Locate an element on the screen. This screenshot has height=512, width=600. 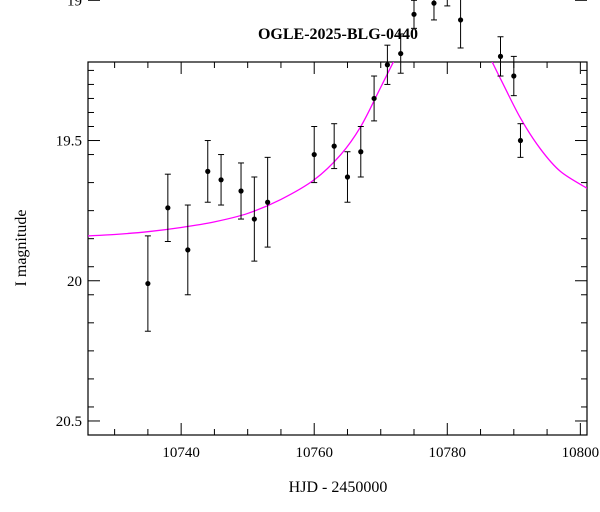
y-tick-label: 19.5 is located at coordinates (69, 142).